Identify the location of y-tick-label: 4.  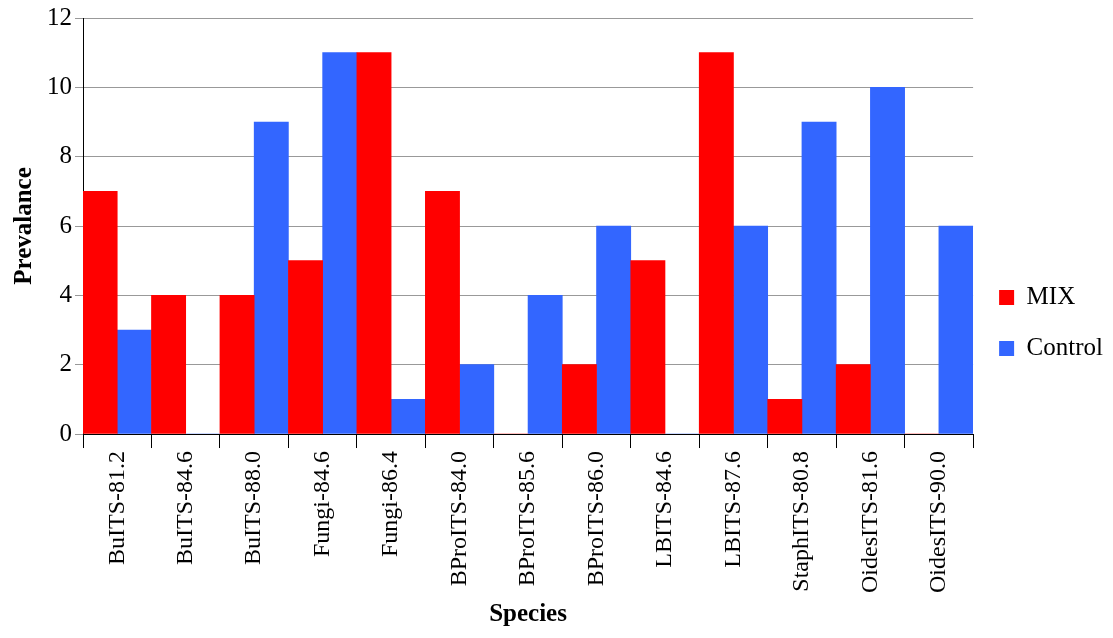
(66, 293).